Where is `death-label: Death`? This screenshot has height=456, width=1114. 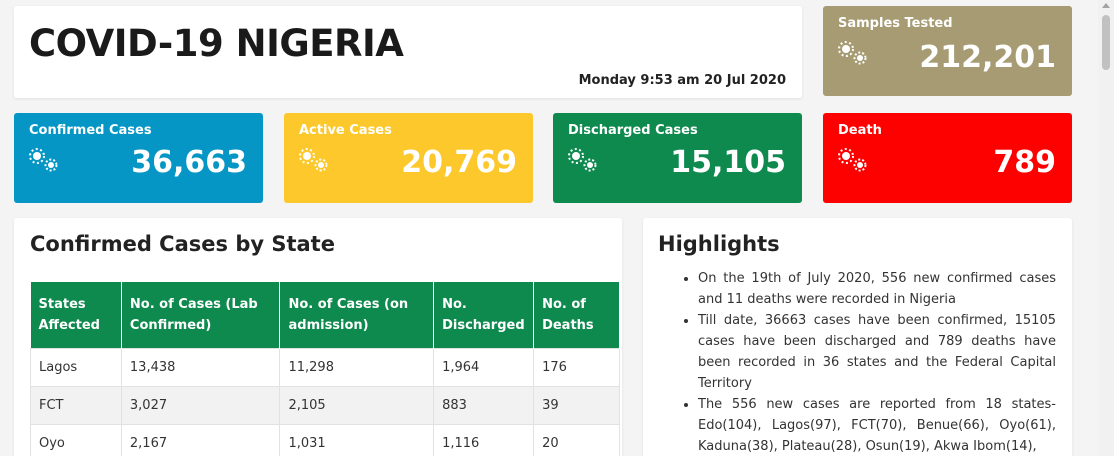 death-label: Death is located at coordinates (860, 130).